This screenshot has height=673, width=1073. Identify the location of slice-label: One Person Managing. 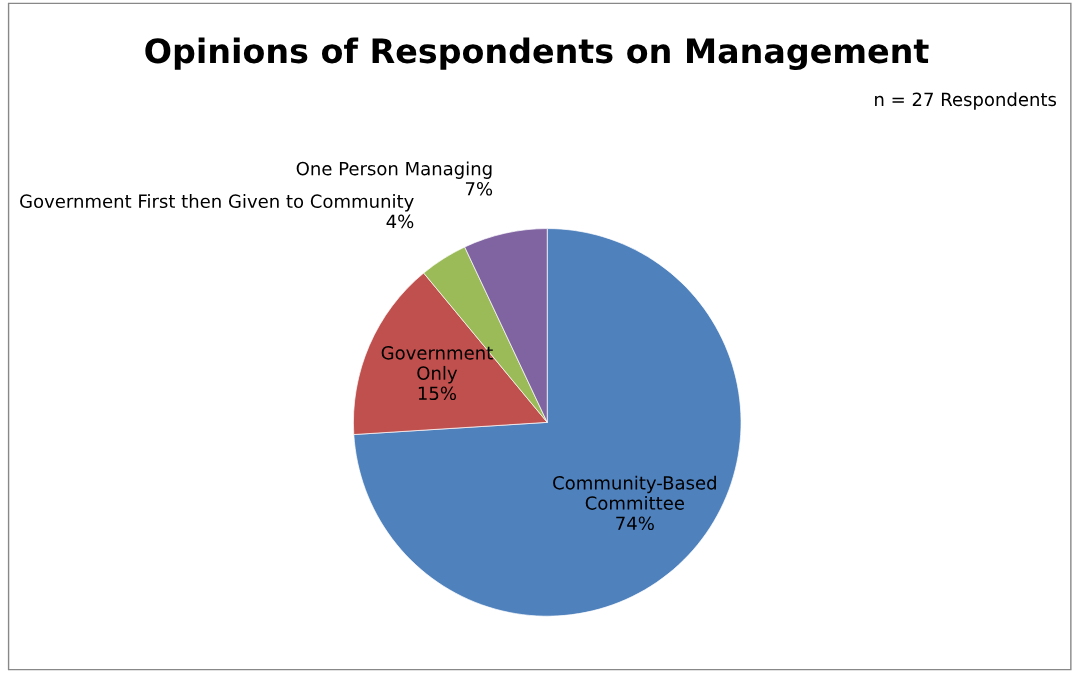
(394, 170).